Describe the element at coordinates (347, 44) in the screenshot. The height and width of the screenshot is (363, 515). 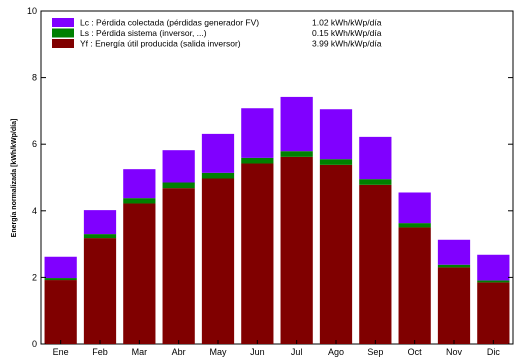
I see `legend-value: 3.99 kWh/kWp/día` at that location.